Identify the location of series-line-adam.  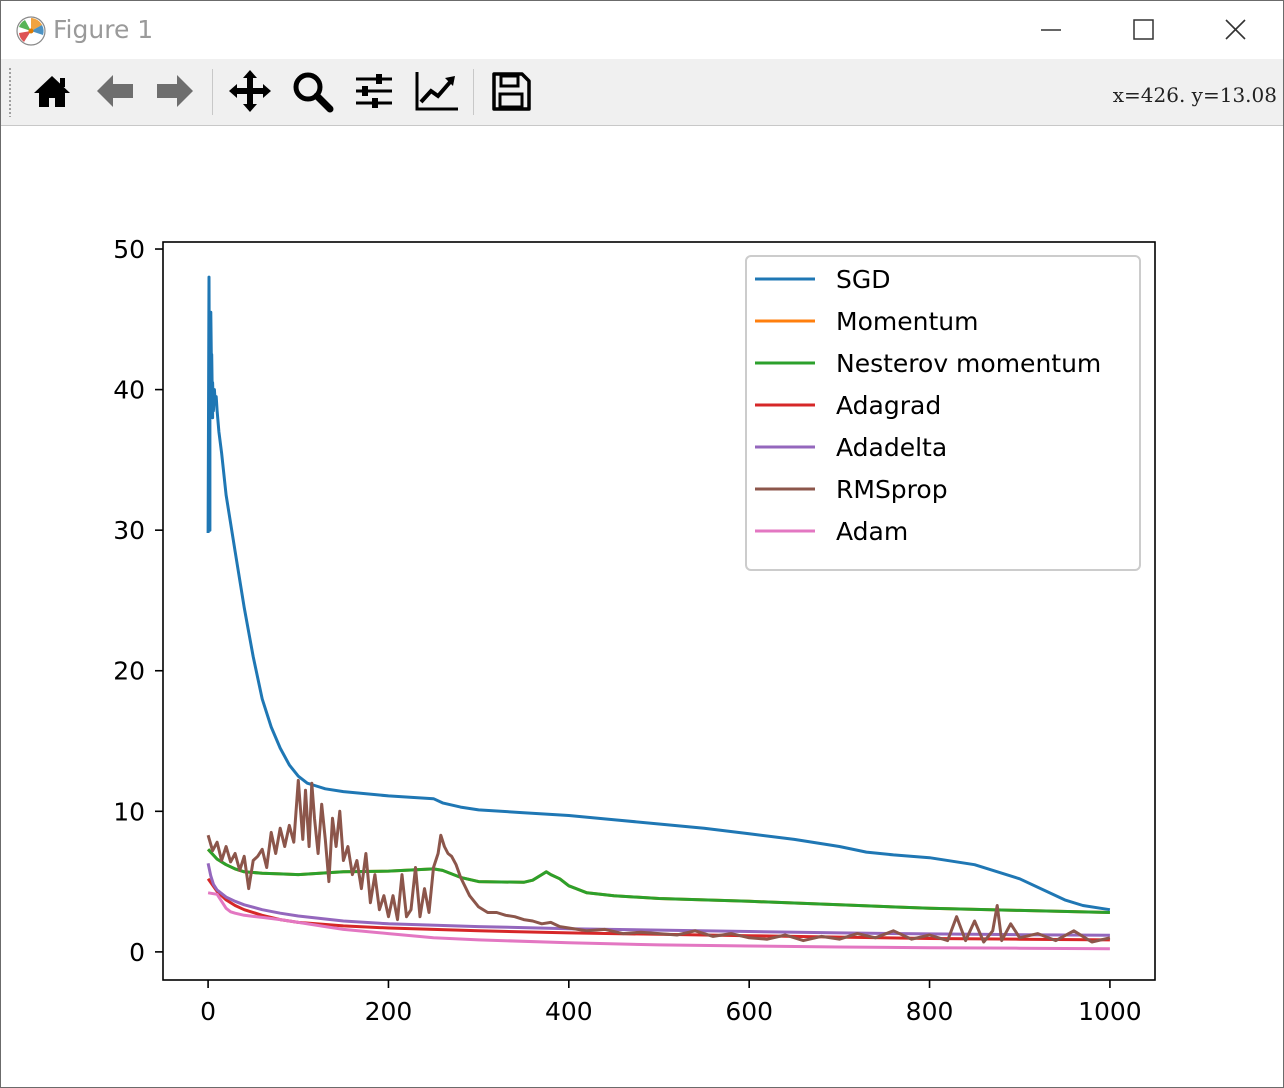
(658, 921).